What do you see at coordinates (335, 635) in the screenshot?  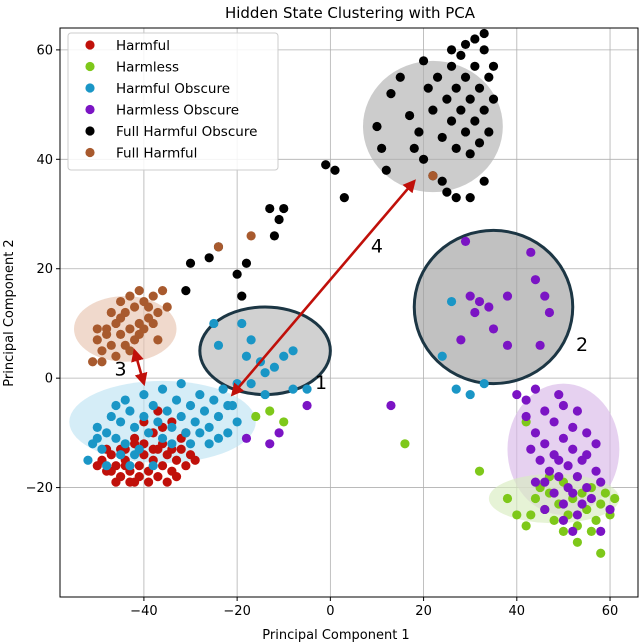 I see `x-axis-title: Principal Component 1` at bounding box center [335, 635].